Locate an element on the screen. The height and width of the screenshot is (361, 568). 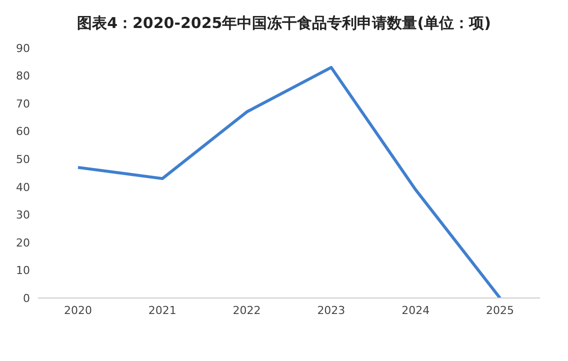
y-tick-label: 30 is located at coordinates (23, 215).